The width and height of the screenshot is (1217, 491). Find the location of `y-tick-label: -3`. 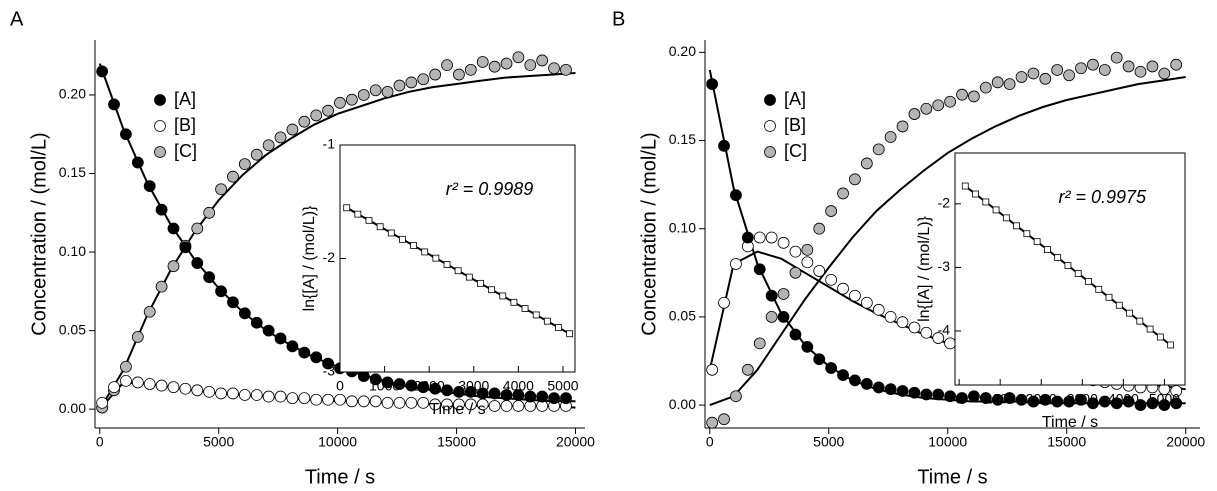

y-tick-label: -3 is located at coordinates (944, 266).